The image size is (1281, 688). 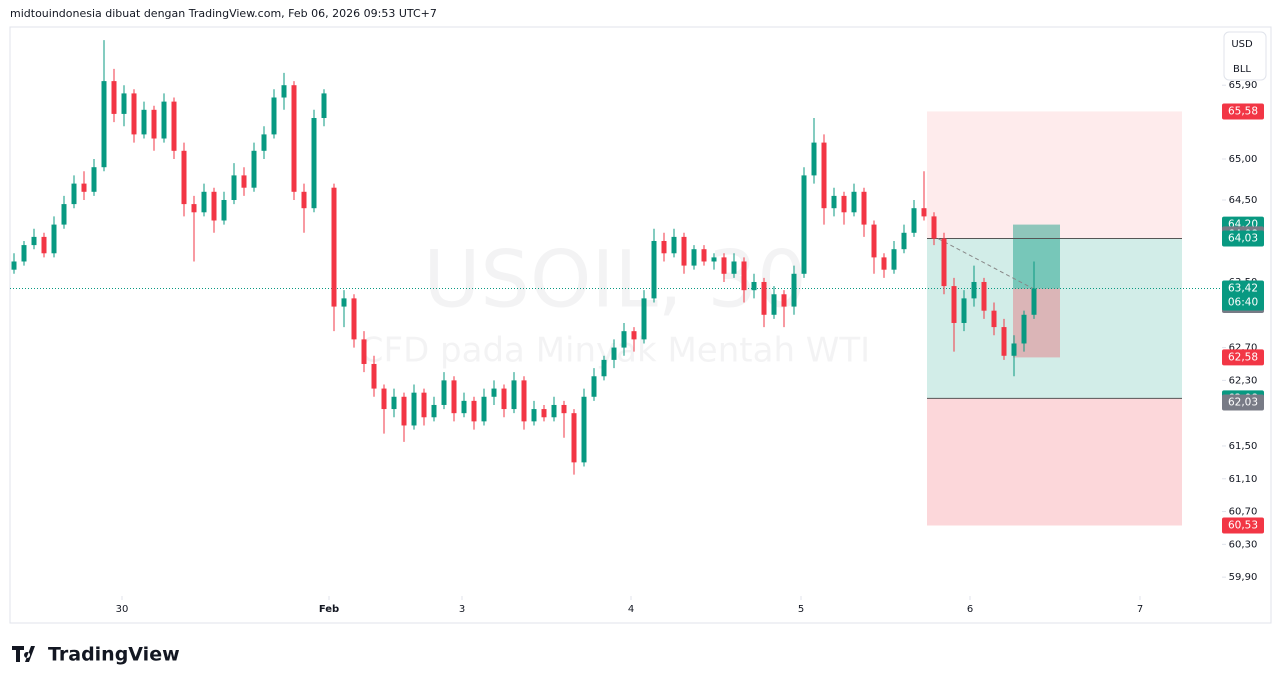 I want to click on x-tick-label: 7, so click(x=1140, y=609).